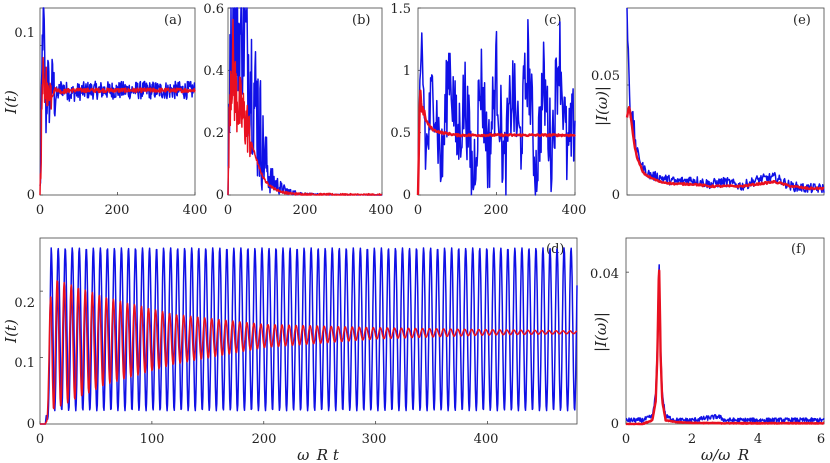  Describe the element at coordinates (692, 439) in the screenshot. I see `panel-f-xtick-2: 2` at that location.